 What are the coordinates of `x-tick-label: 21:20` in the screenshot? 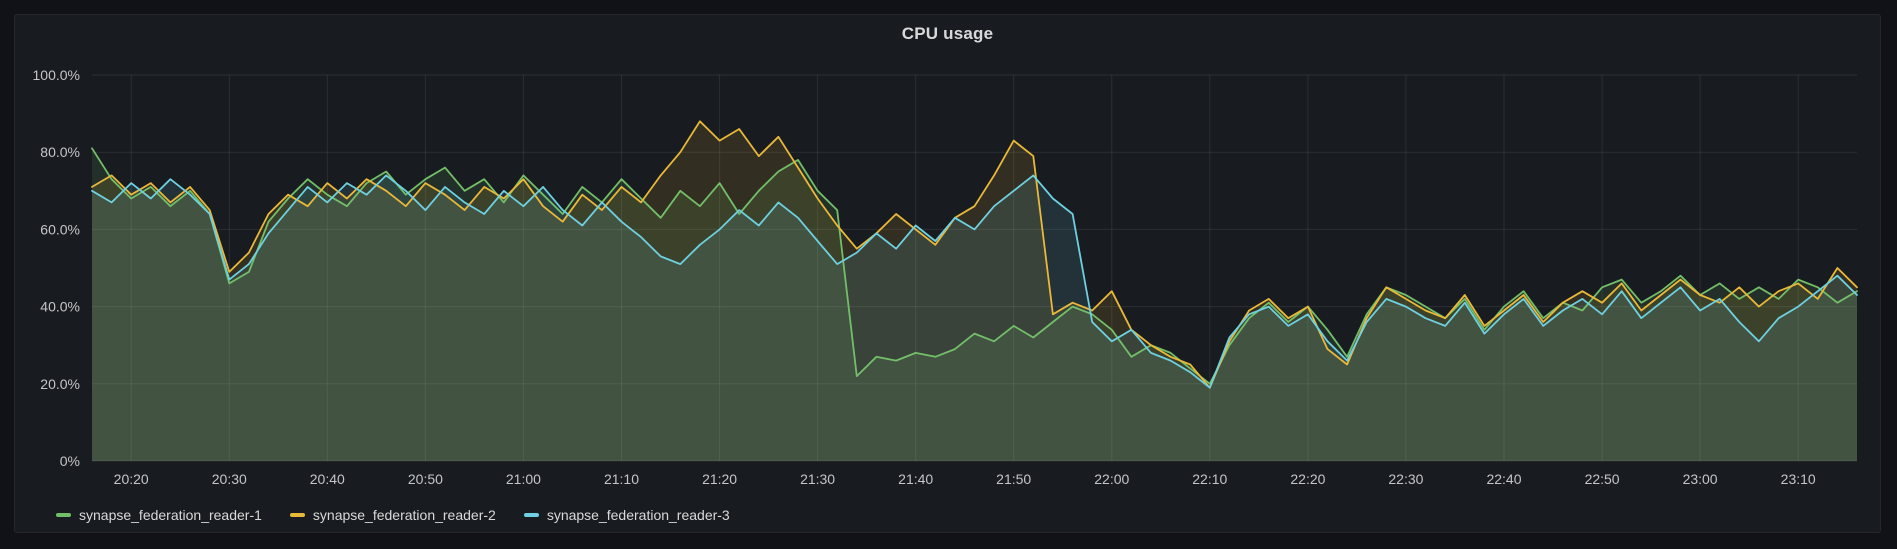 It's located at (719, 479).